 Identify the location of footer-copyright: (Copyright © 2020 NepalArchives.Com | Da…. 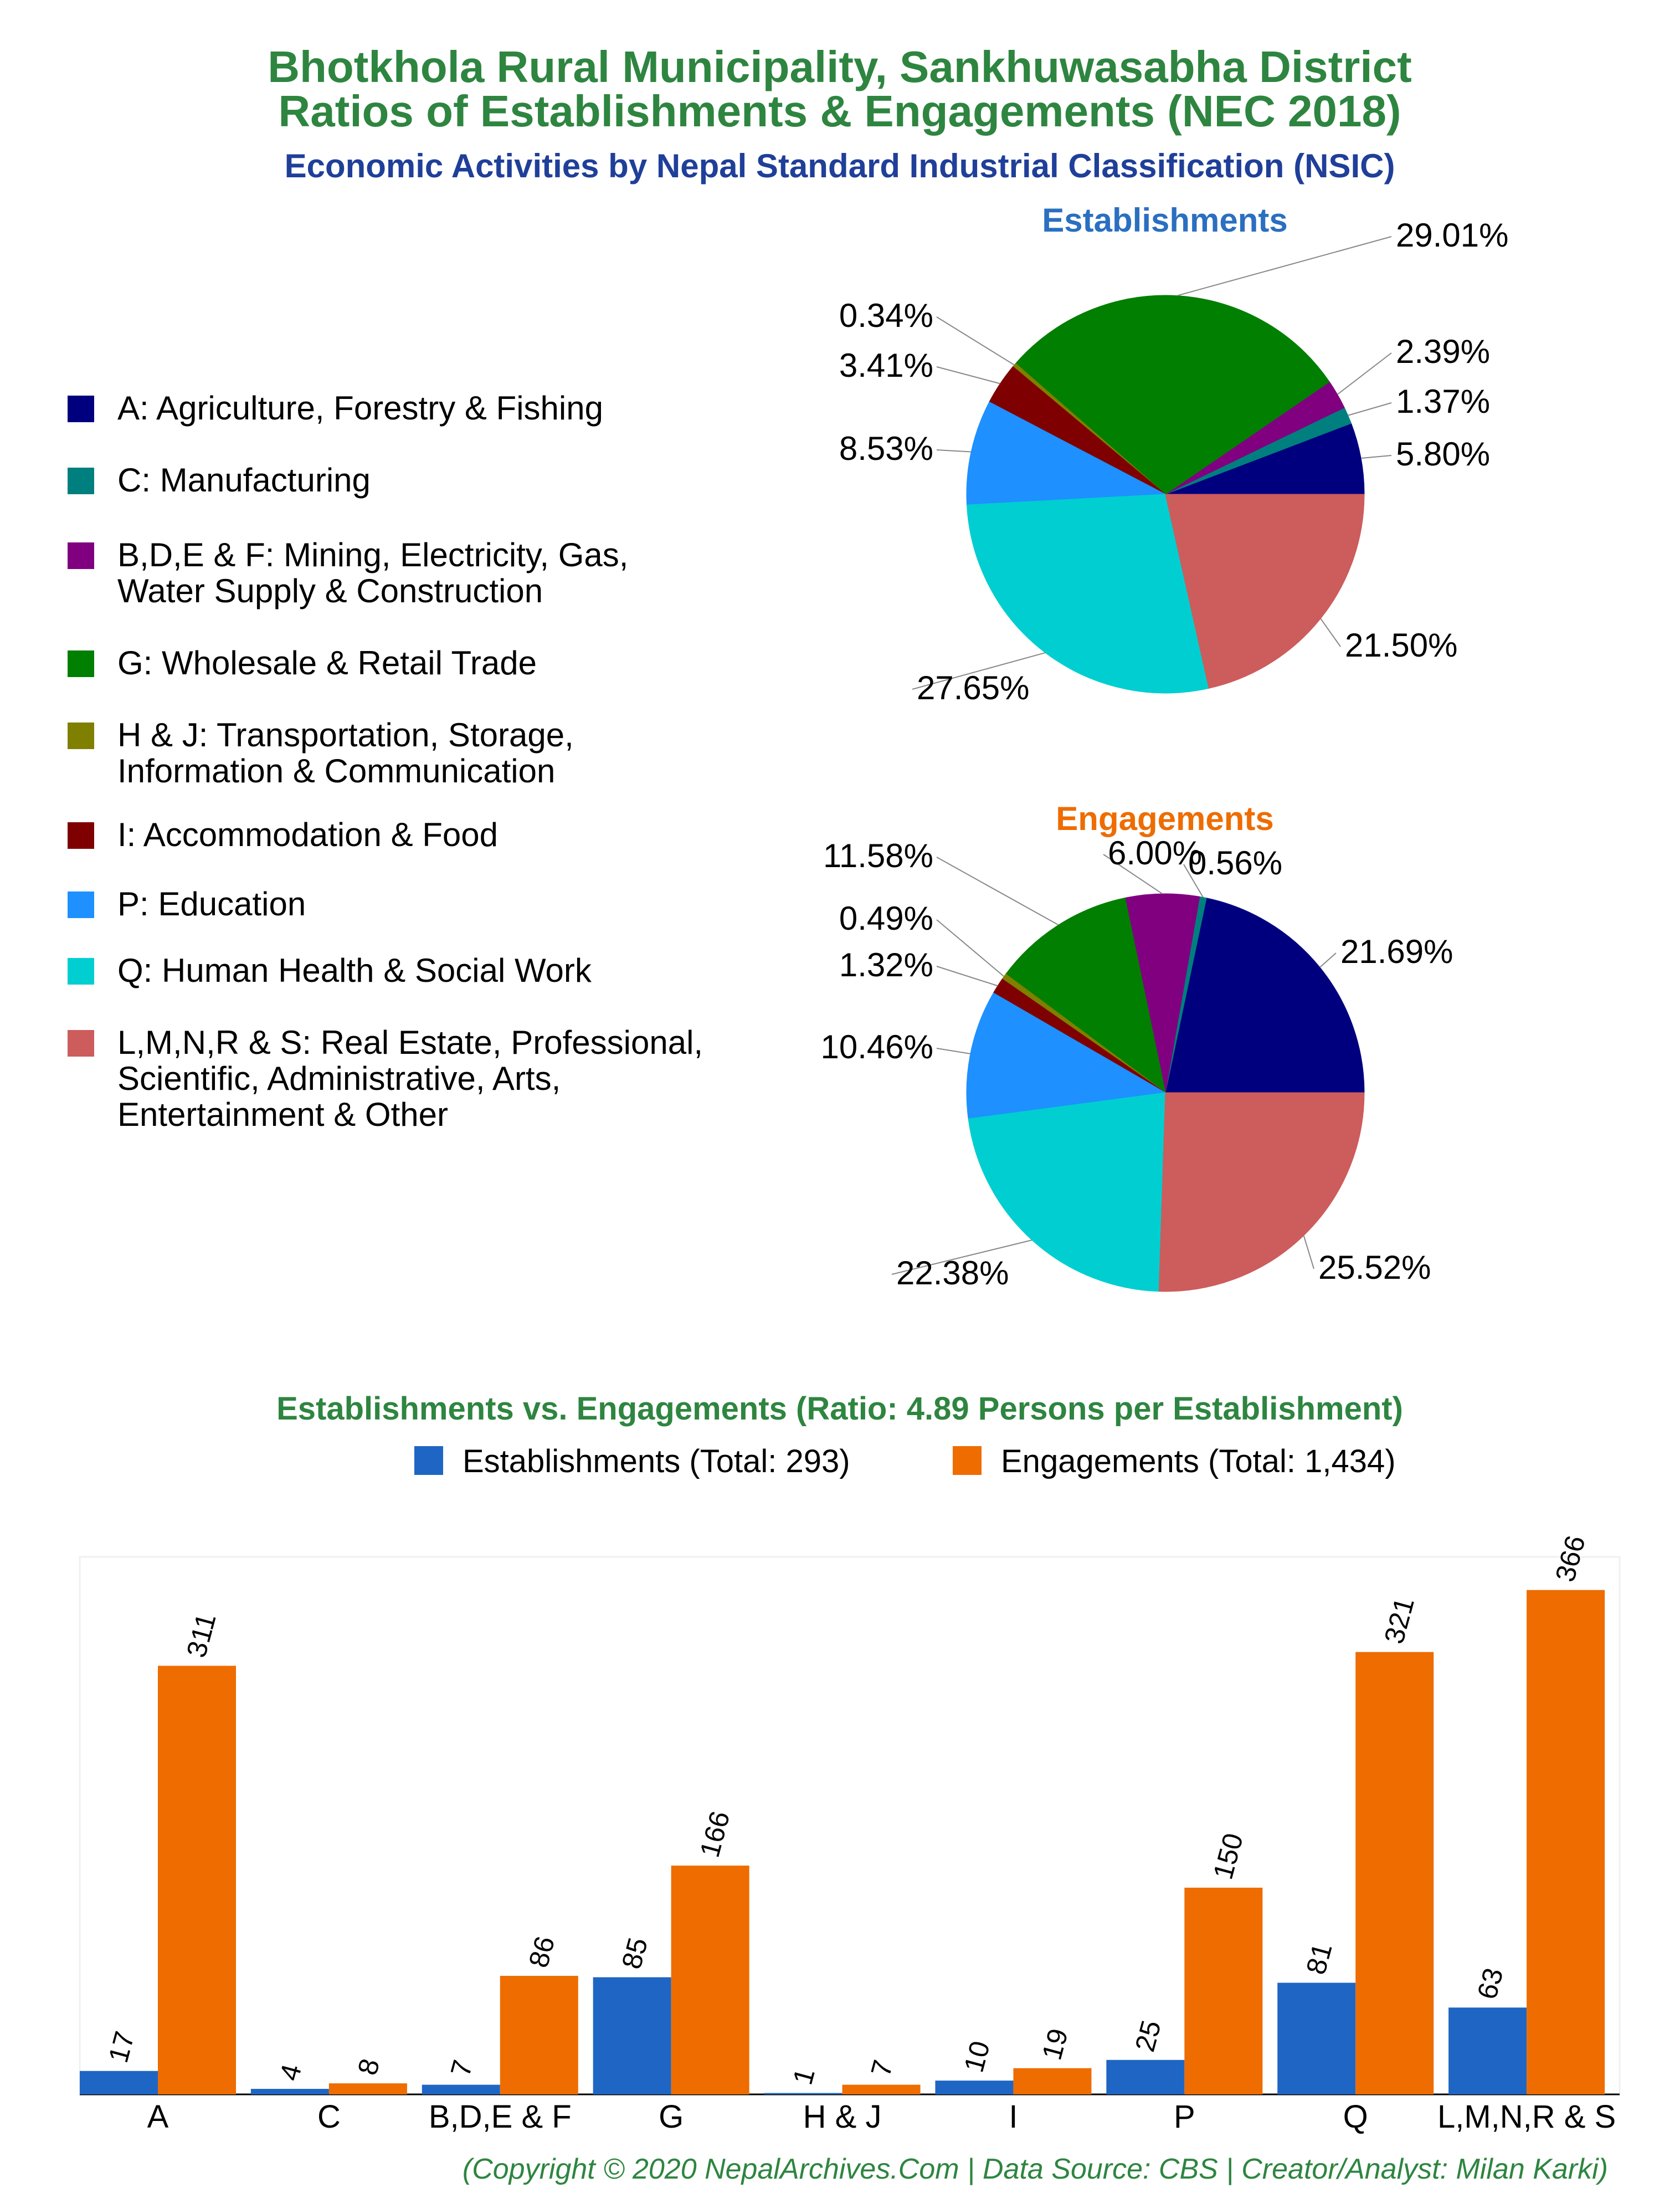
(1035, 2169).